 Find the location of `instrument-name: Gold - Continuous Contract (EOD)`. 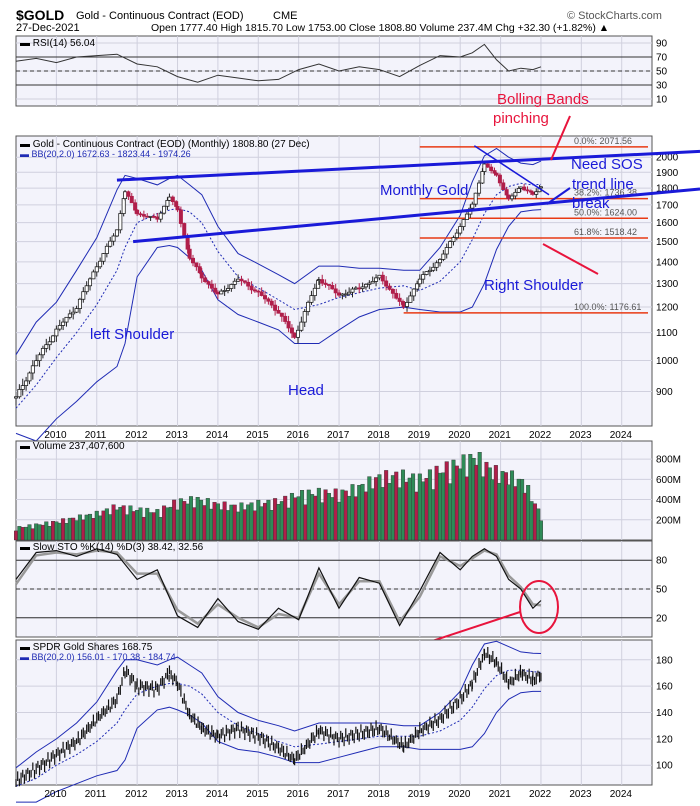

instrument-name: Gold - Continuous Contract (EOD) is located at coordinates (160, 16).